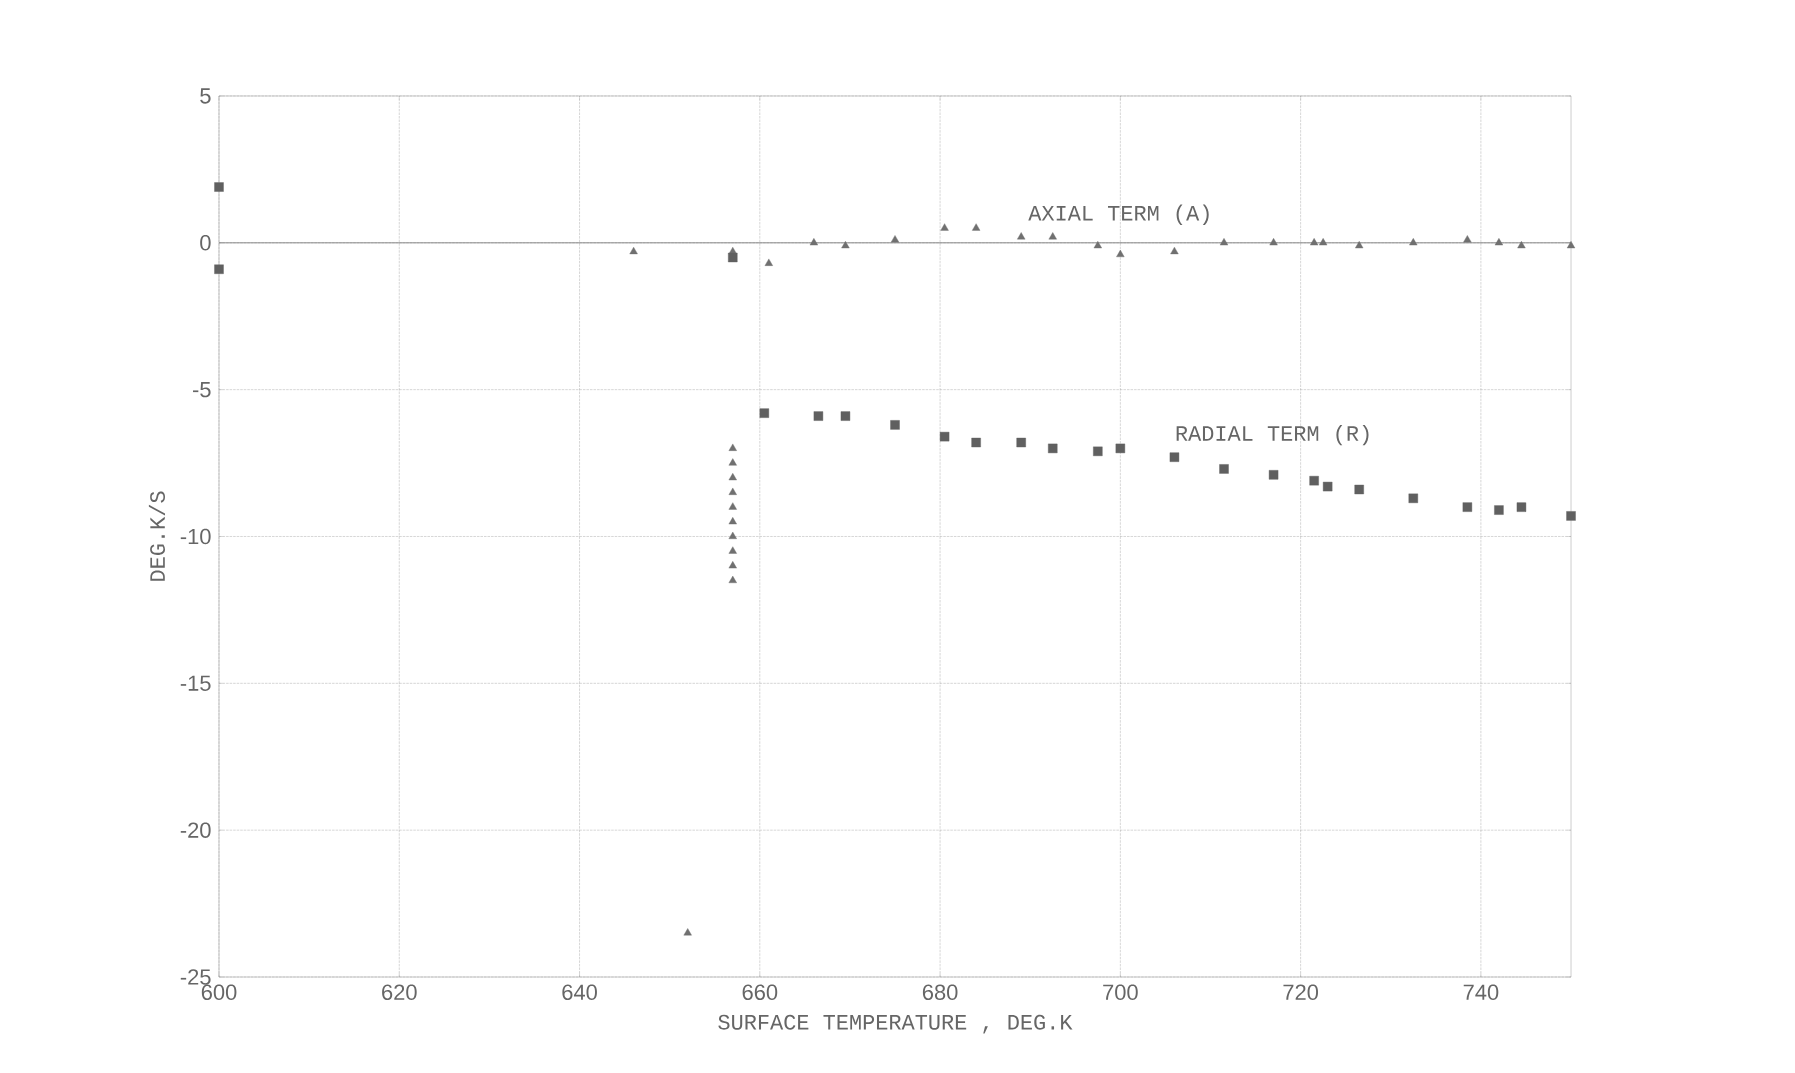  Describe the element at coordinates (760, 992) in the screenshot. I see `x-tick-label: 660` at that location.